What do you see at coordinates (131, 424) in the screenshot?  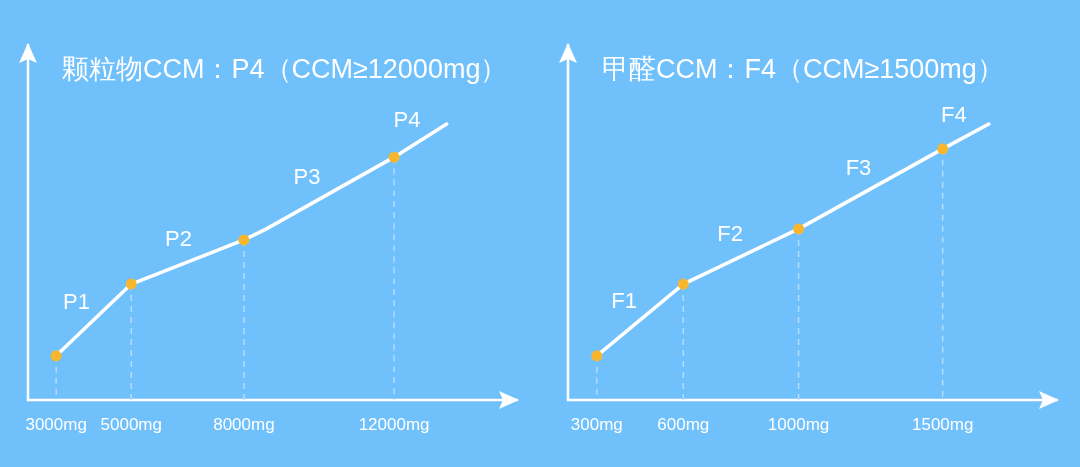 I see `x-tick-label: 5000mg` at bounding box center [131, 424].